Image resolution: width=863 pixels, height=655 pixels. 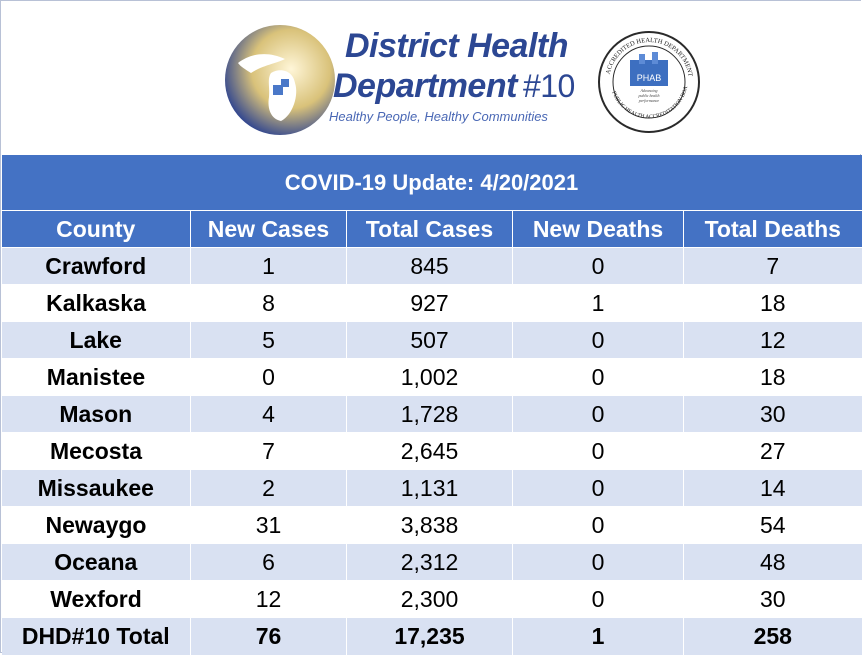 What do you see at coordinates (772, 229) in the screenshot?
I see `column-header-total-deaths: Total Deaths` at bounding box center [772, 229].